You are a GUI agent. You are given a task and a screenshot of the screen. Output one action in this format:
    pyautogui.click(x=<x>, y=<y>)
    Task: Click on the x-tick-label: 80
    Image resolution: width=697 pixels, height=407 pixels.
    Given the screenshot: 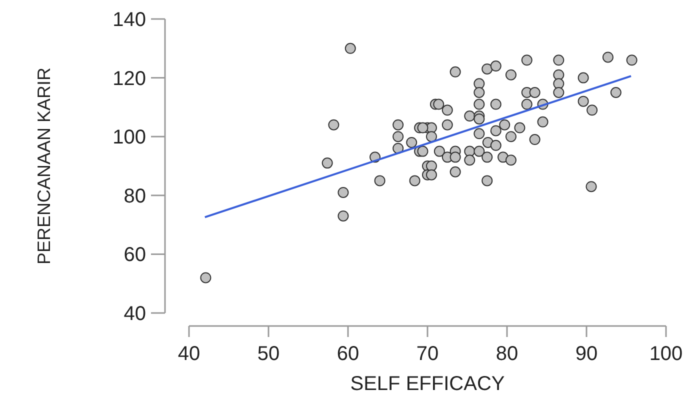 What is the action you would take?
    pyautogui.click(x=507, y=354)
    